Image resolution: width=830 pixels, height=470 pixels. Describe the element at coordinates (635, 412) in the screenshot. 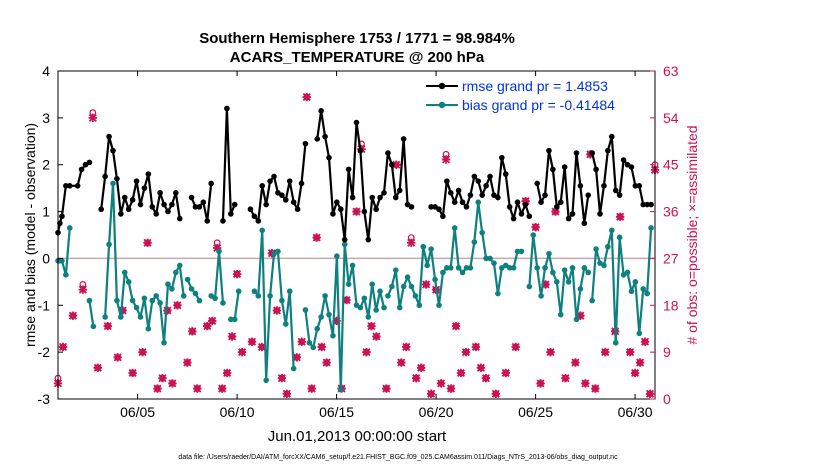

I see `x-tick-label: 06/30` at that location.